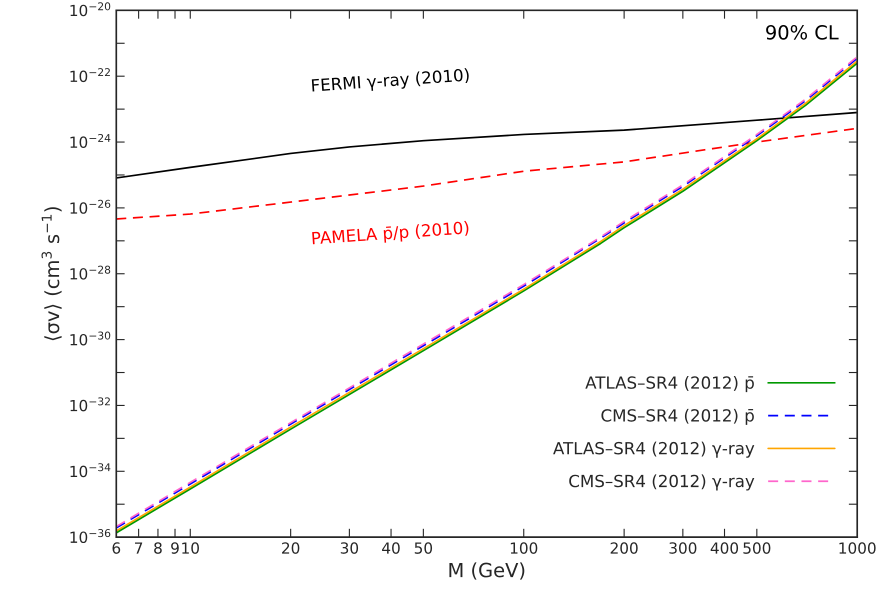  I want to click on x-tick-label: 7, so click(138, 548).